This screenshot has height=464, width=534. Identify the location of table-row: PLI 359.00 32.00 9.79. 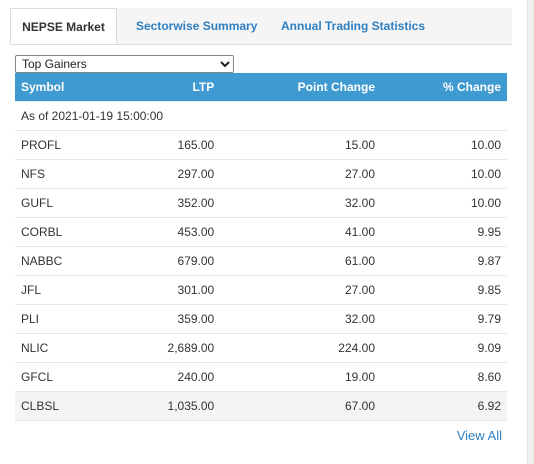
(261, 318).